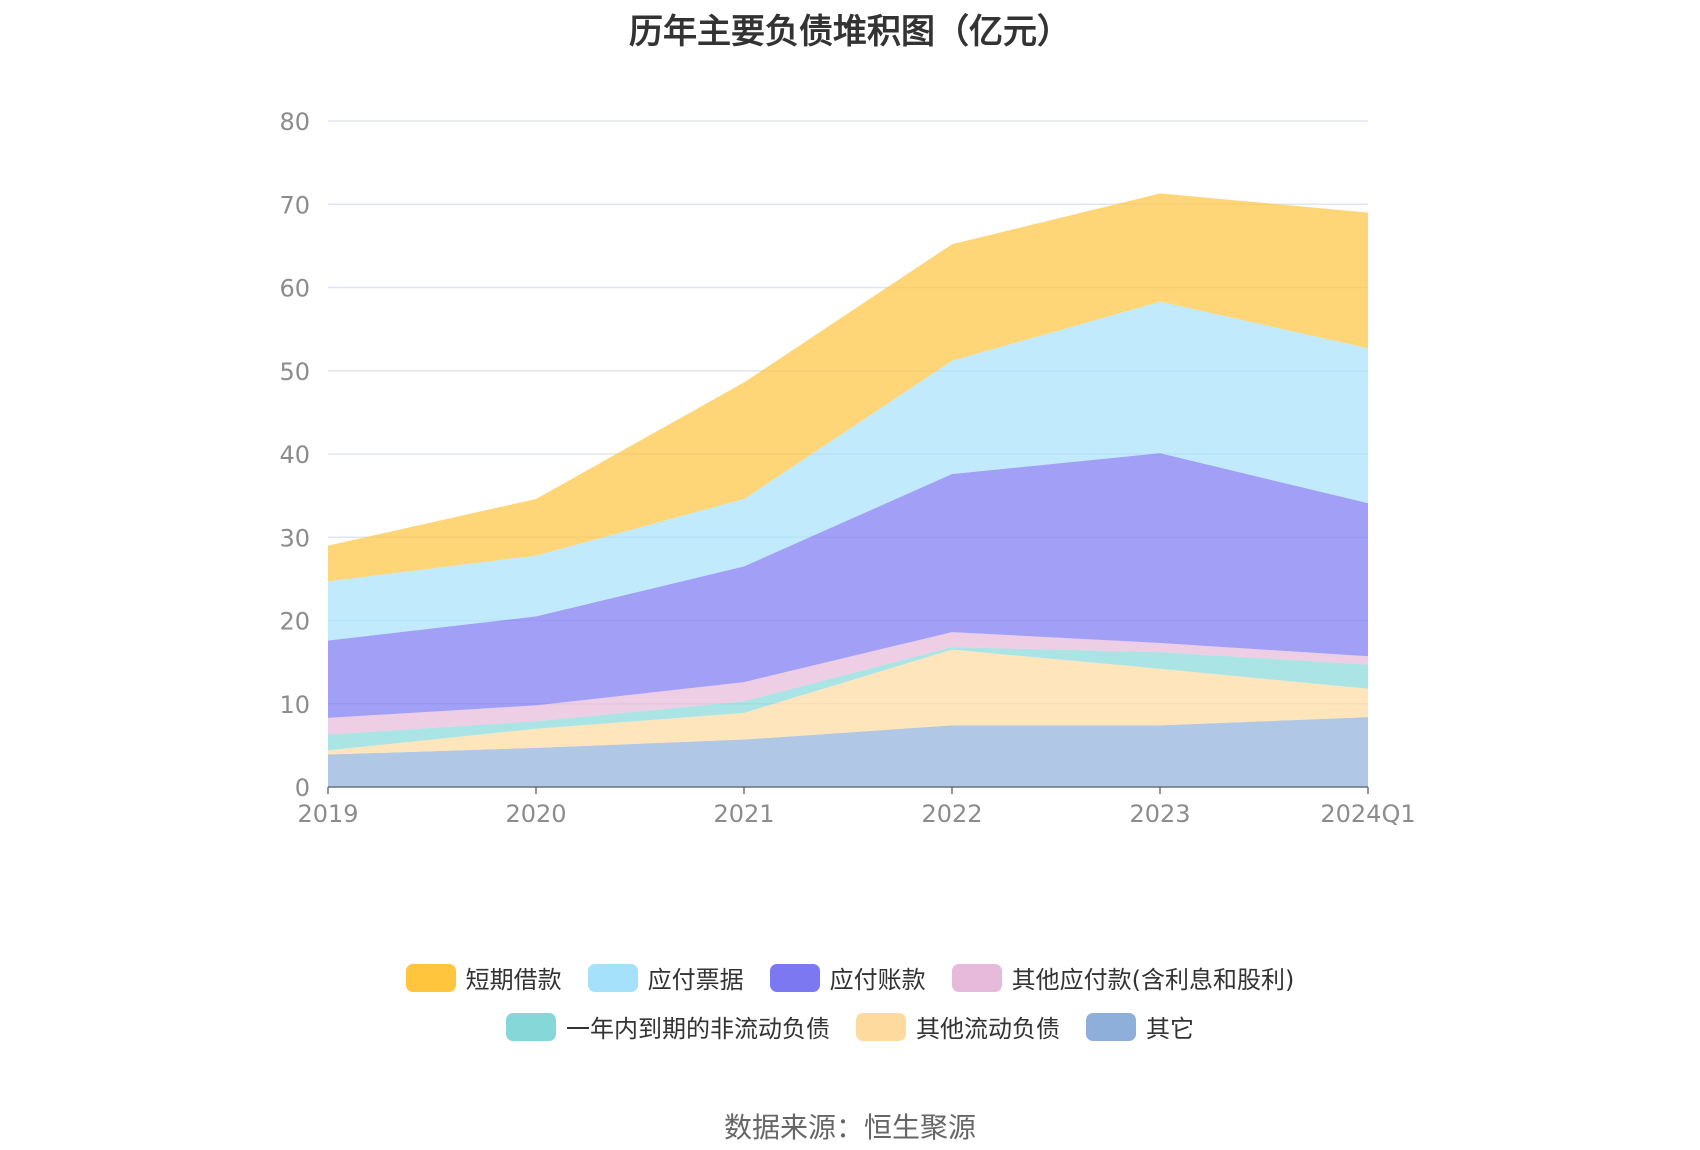 The width and height of the screenshot is (1700, 1150). Describe the element at coordinates (535, 814) in the screenshot. I see `x-tick-label: 2020` at that location.